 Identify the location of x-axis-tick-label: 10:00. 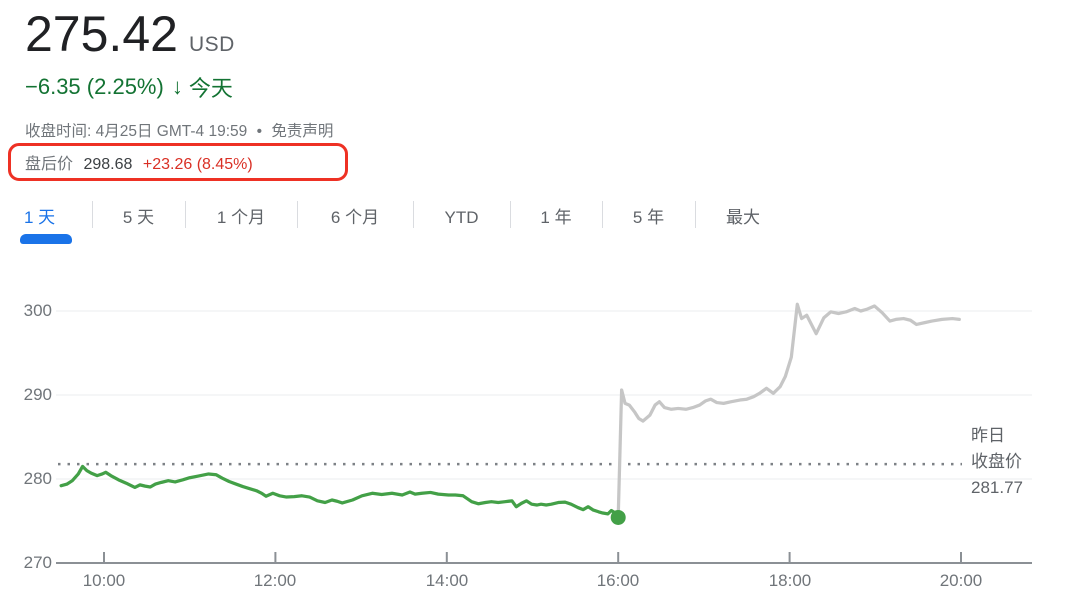
(104, 580).